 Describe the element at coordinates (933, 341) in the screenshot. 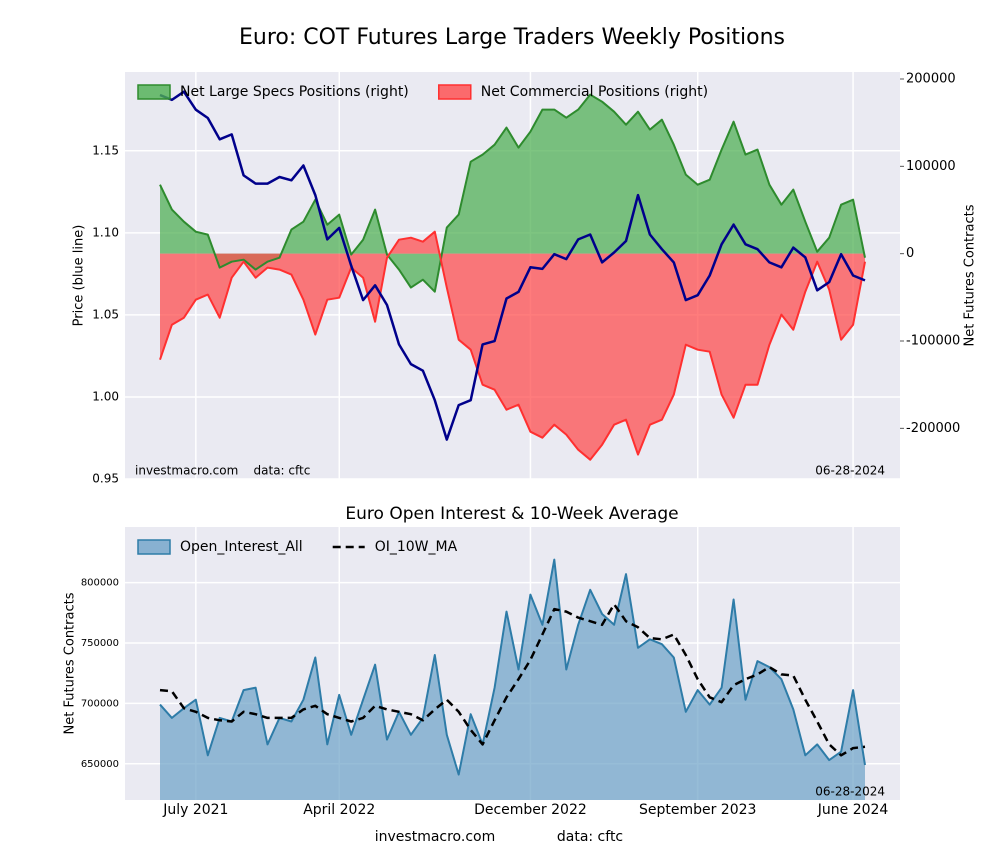

I see `y2-tick-label: -100000` at that location.